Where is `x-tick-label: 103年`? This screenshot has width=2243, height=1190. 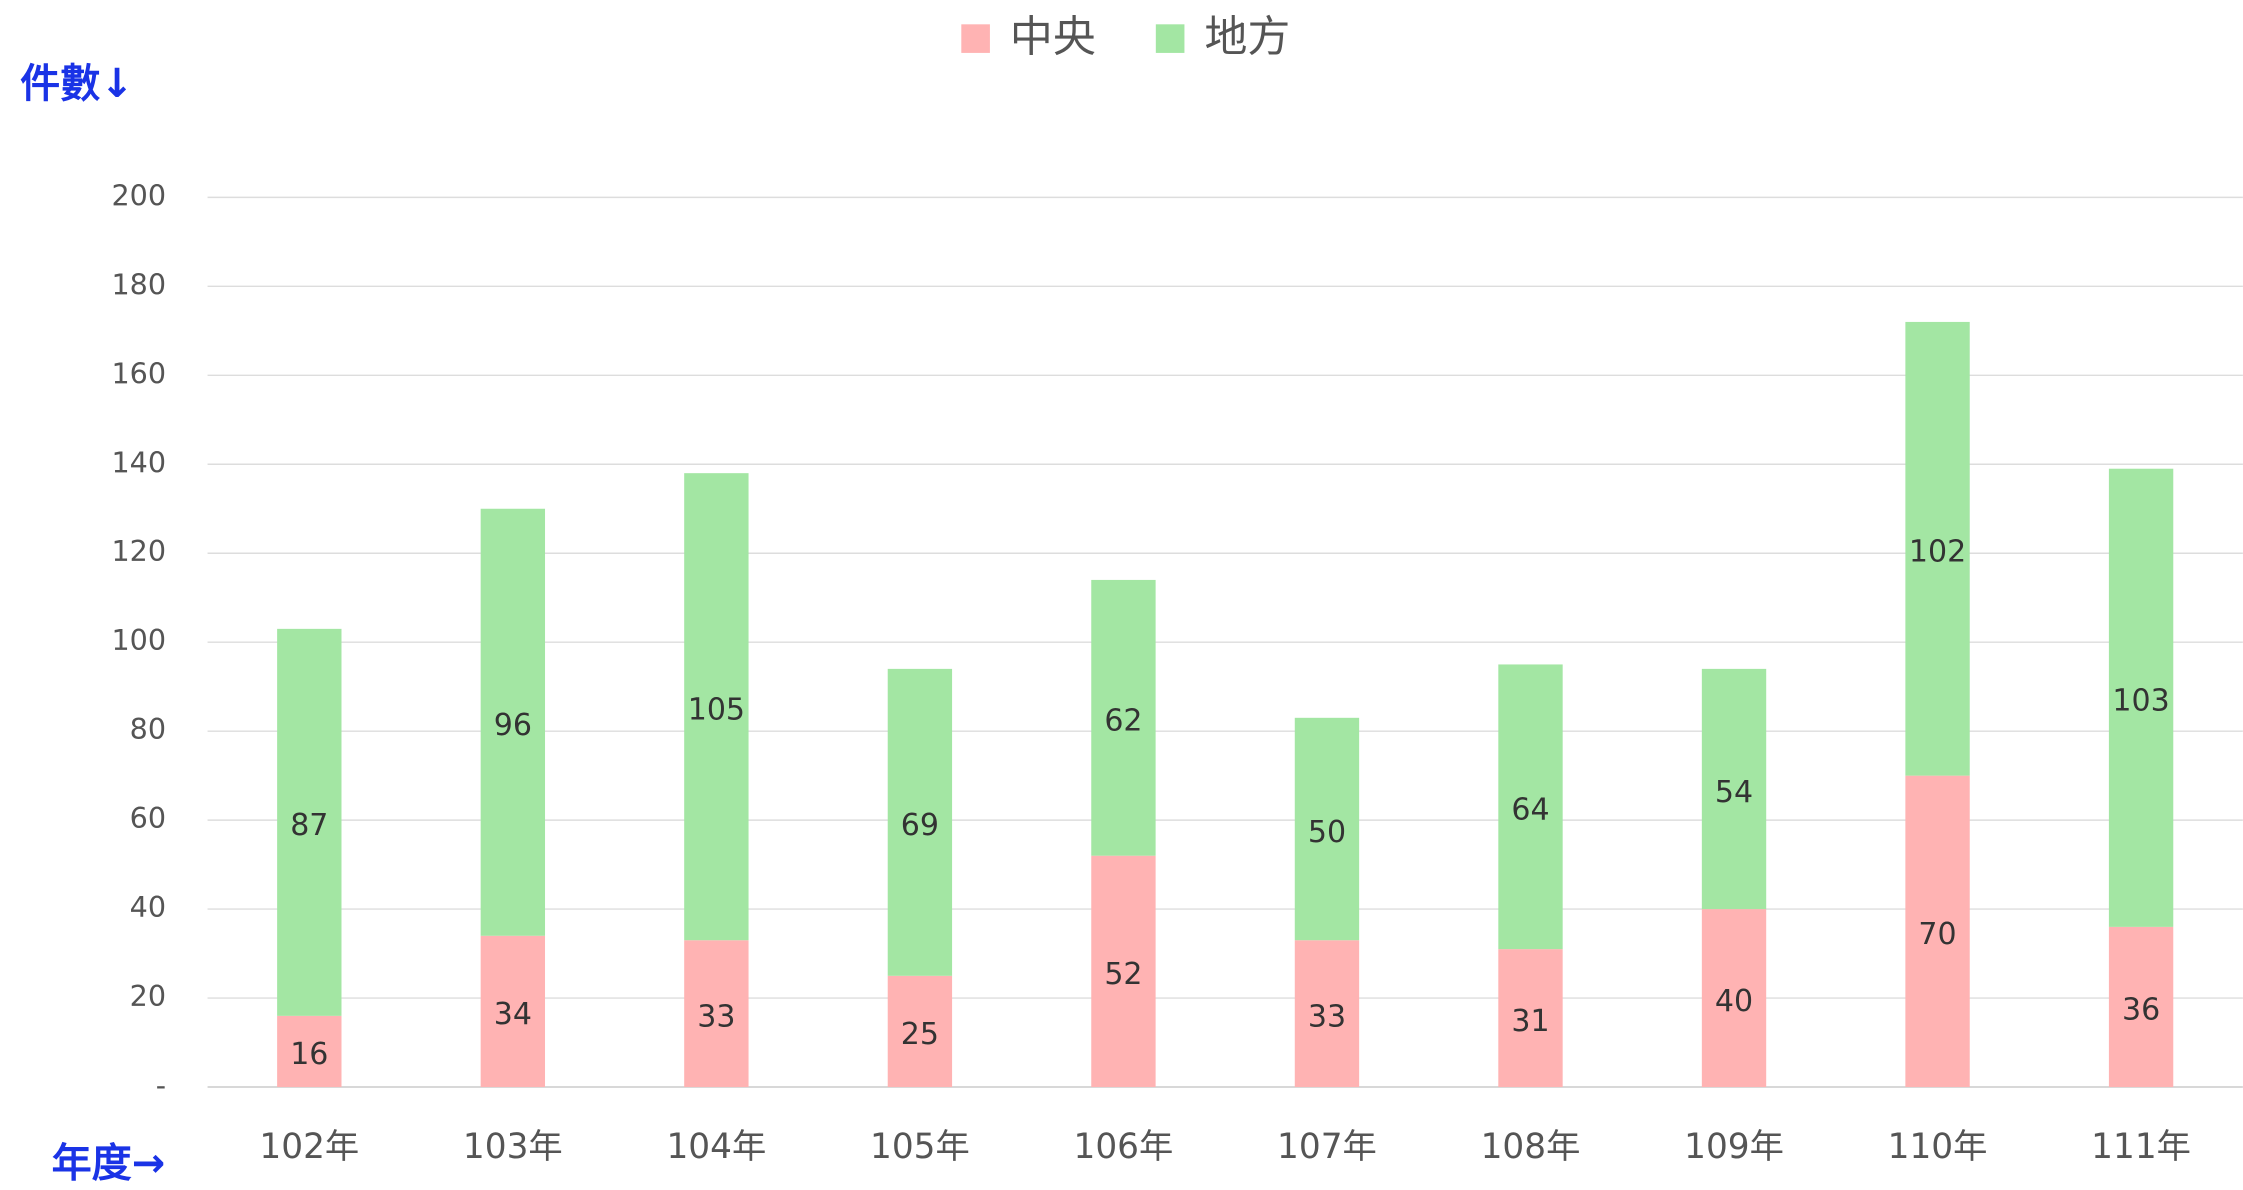
x-tick-label: 103年 is located at coordinates (513, 1147).